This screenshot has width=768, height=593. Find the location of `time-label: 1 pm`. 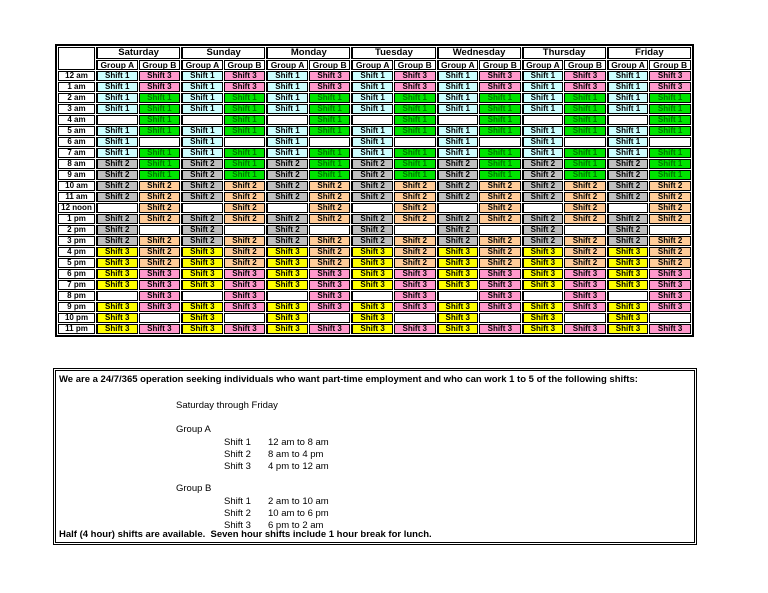

time-label: 1 pm is located at coordinates (76, 219).